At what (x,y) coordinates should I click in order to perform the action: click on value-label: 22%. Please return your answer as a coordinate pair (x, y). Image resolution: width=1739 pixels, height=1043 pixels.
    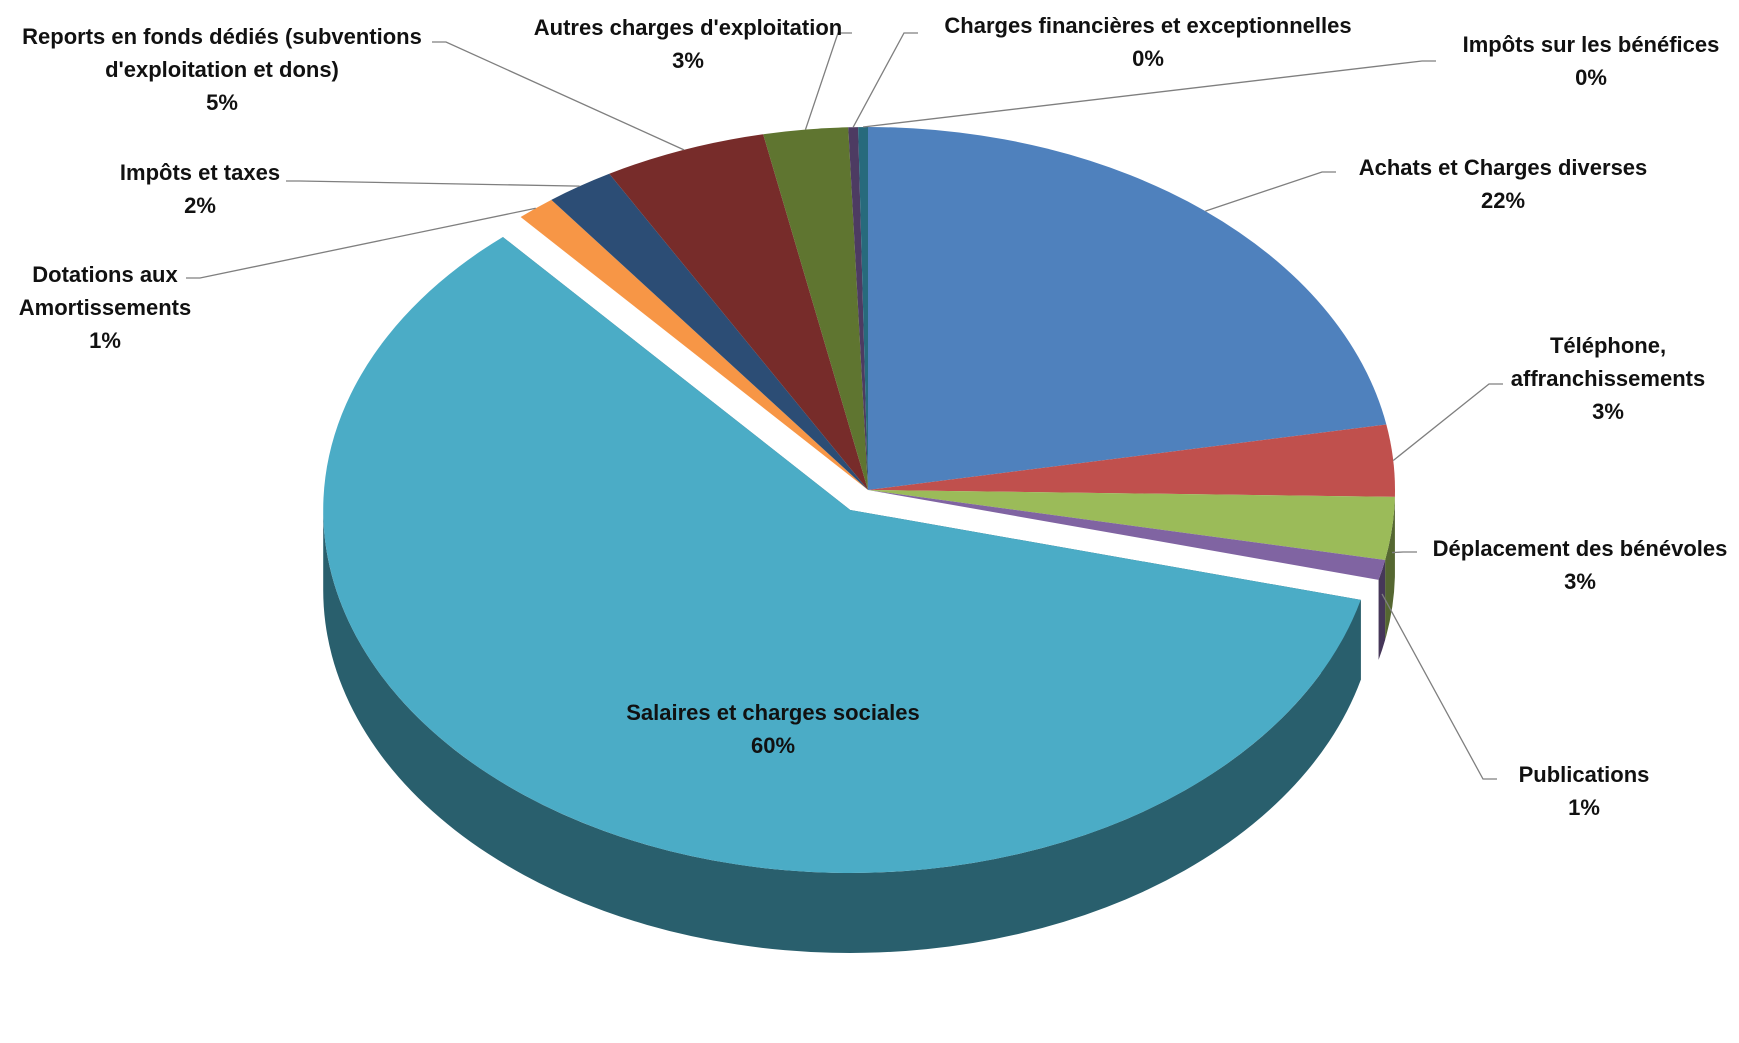
    Looking at the image, I should click on (1503, 200).